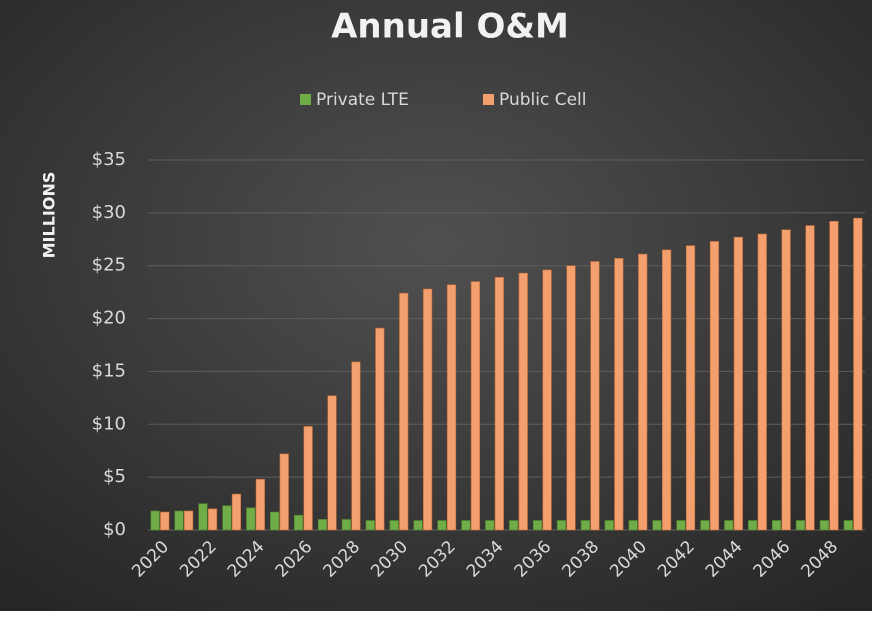  What do you see at coordinates (543, 100) in the screenshot?
I see `legend-label: Public Cell` at bounding box center [543, 100].